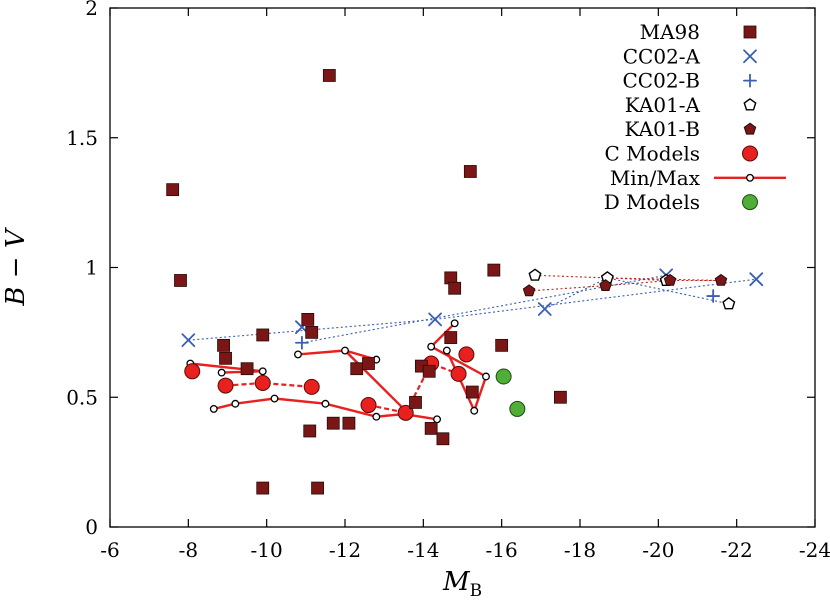 Image resolution: width=830 pixels, height=600 pixels. I want to click on x-tick-label: -18, so click(580, 550).